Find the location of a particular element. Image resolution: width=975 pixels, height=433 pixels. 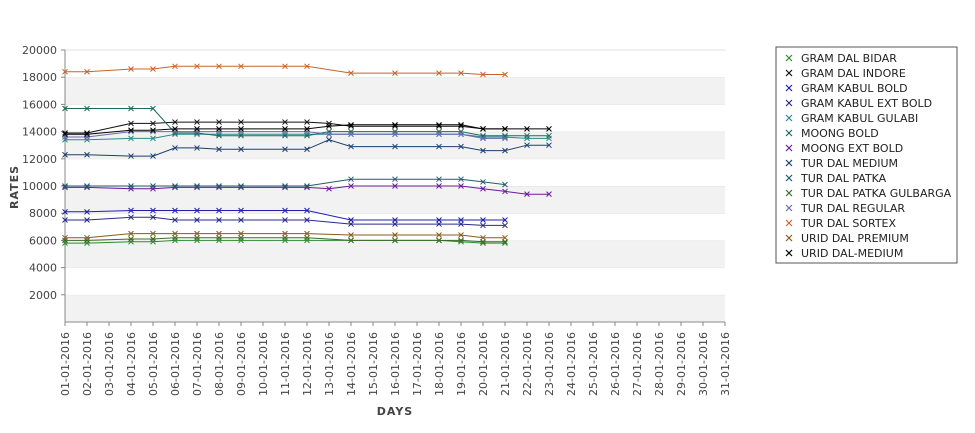

x-tick-label: 13-01-2016 is located at coordinates (329, 364).